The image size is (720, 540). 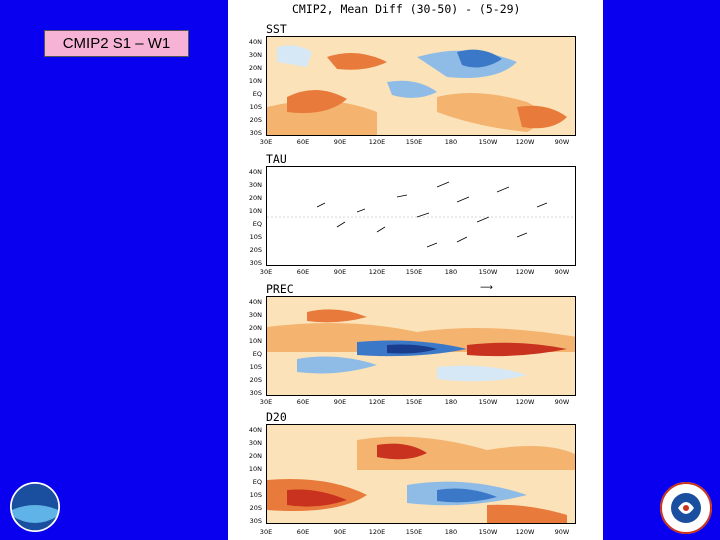 What do you see at coordinates (414, 142) in the screenshot?
I see `sst-lon-axis: 30E 60E 90E 120E 150E 180 150W 120W 90W` at bounding box center [414, 142].